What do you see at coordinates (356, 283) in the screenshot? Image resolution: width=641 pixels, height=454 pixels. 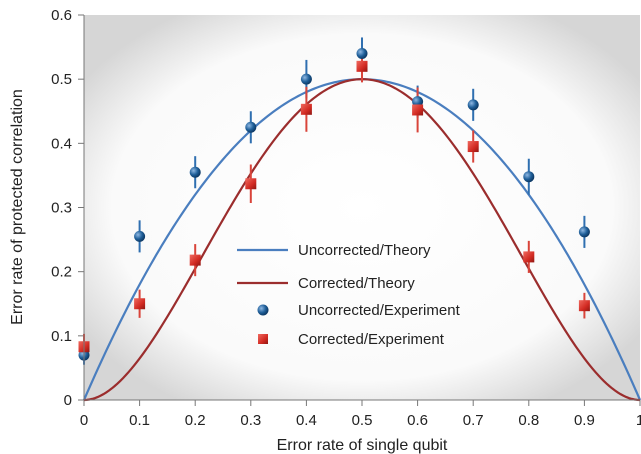 I see `legend-label-corrected-theory: Corrected/Theory` at bounding box center [356, 283].